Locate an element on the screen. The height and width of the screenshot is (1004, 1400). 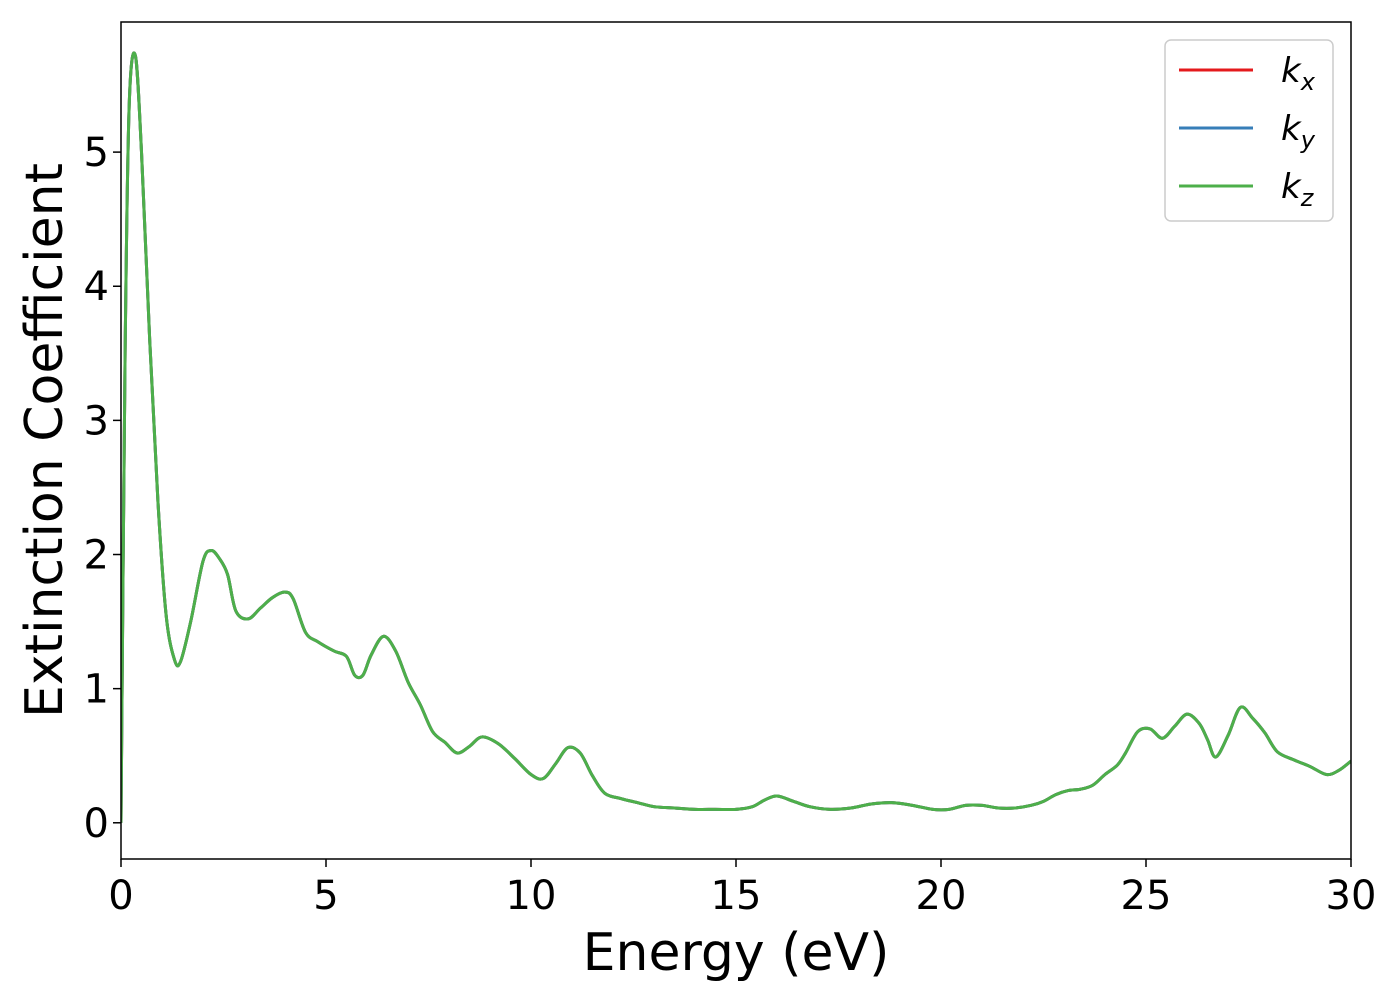
x-tick-label: 5 is located at coordinates (325, 896).